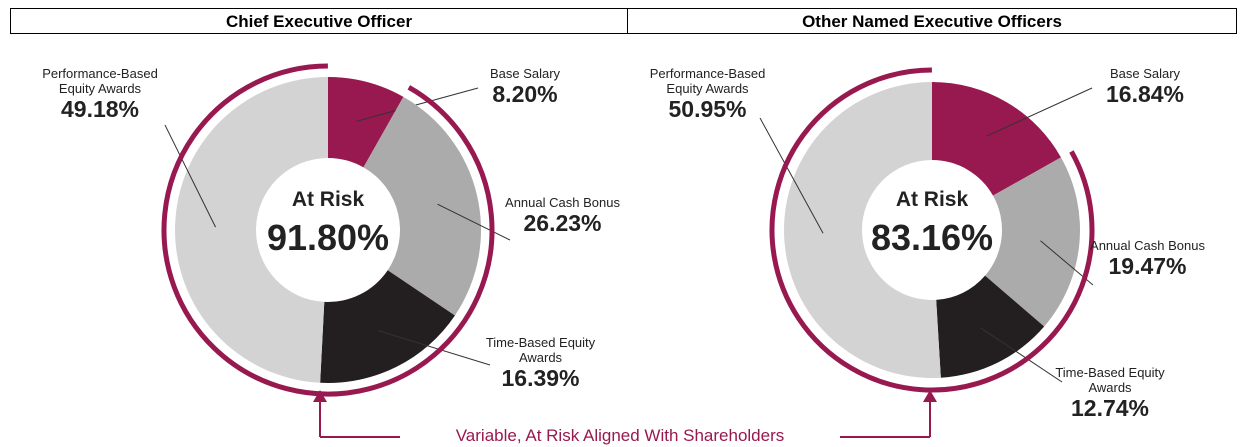  I want to click on center-value: 83.16%, so click(932, 237).